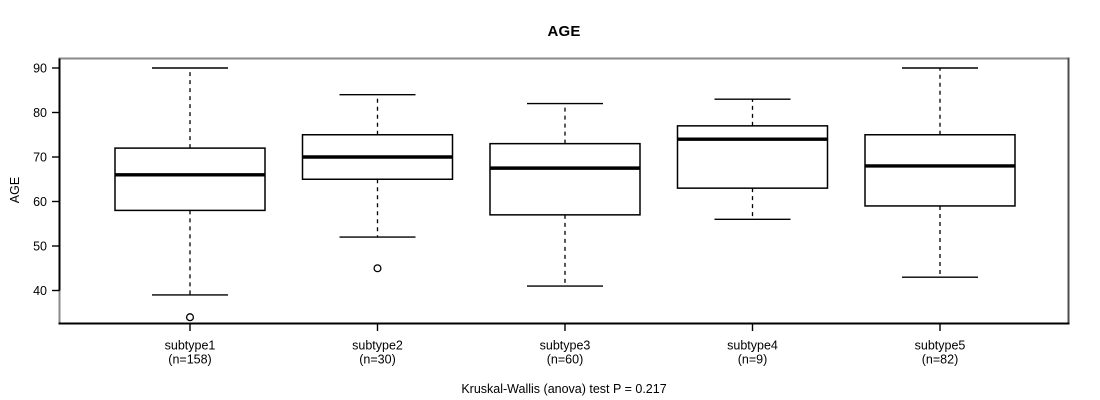  I want to click on y-tick-label: 80, so click(40, 113).